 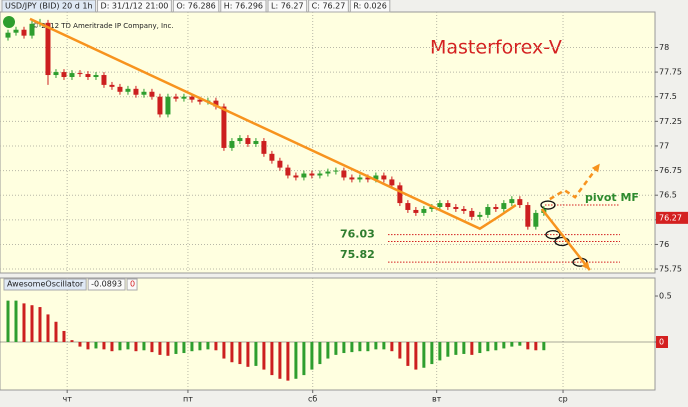 I want to click on header-field: H: 76.296, so click(x=243, y=6).